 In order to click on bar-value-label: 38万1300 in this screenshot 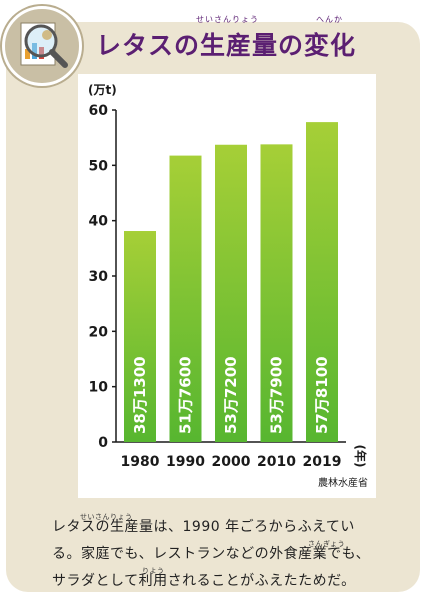, I will do `click(140, 395)`.